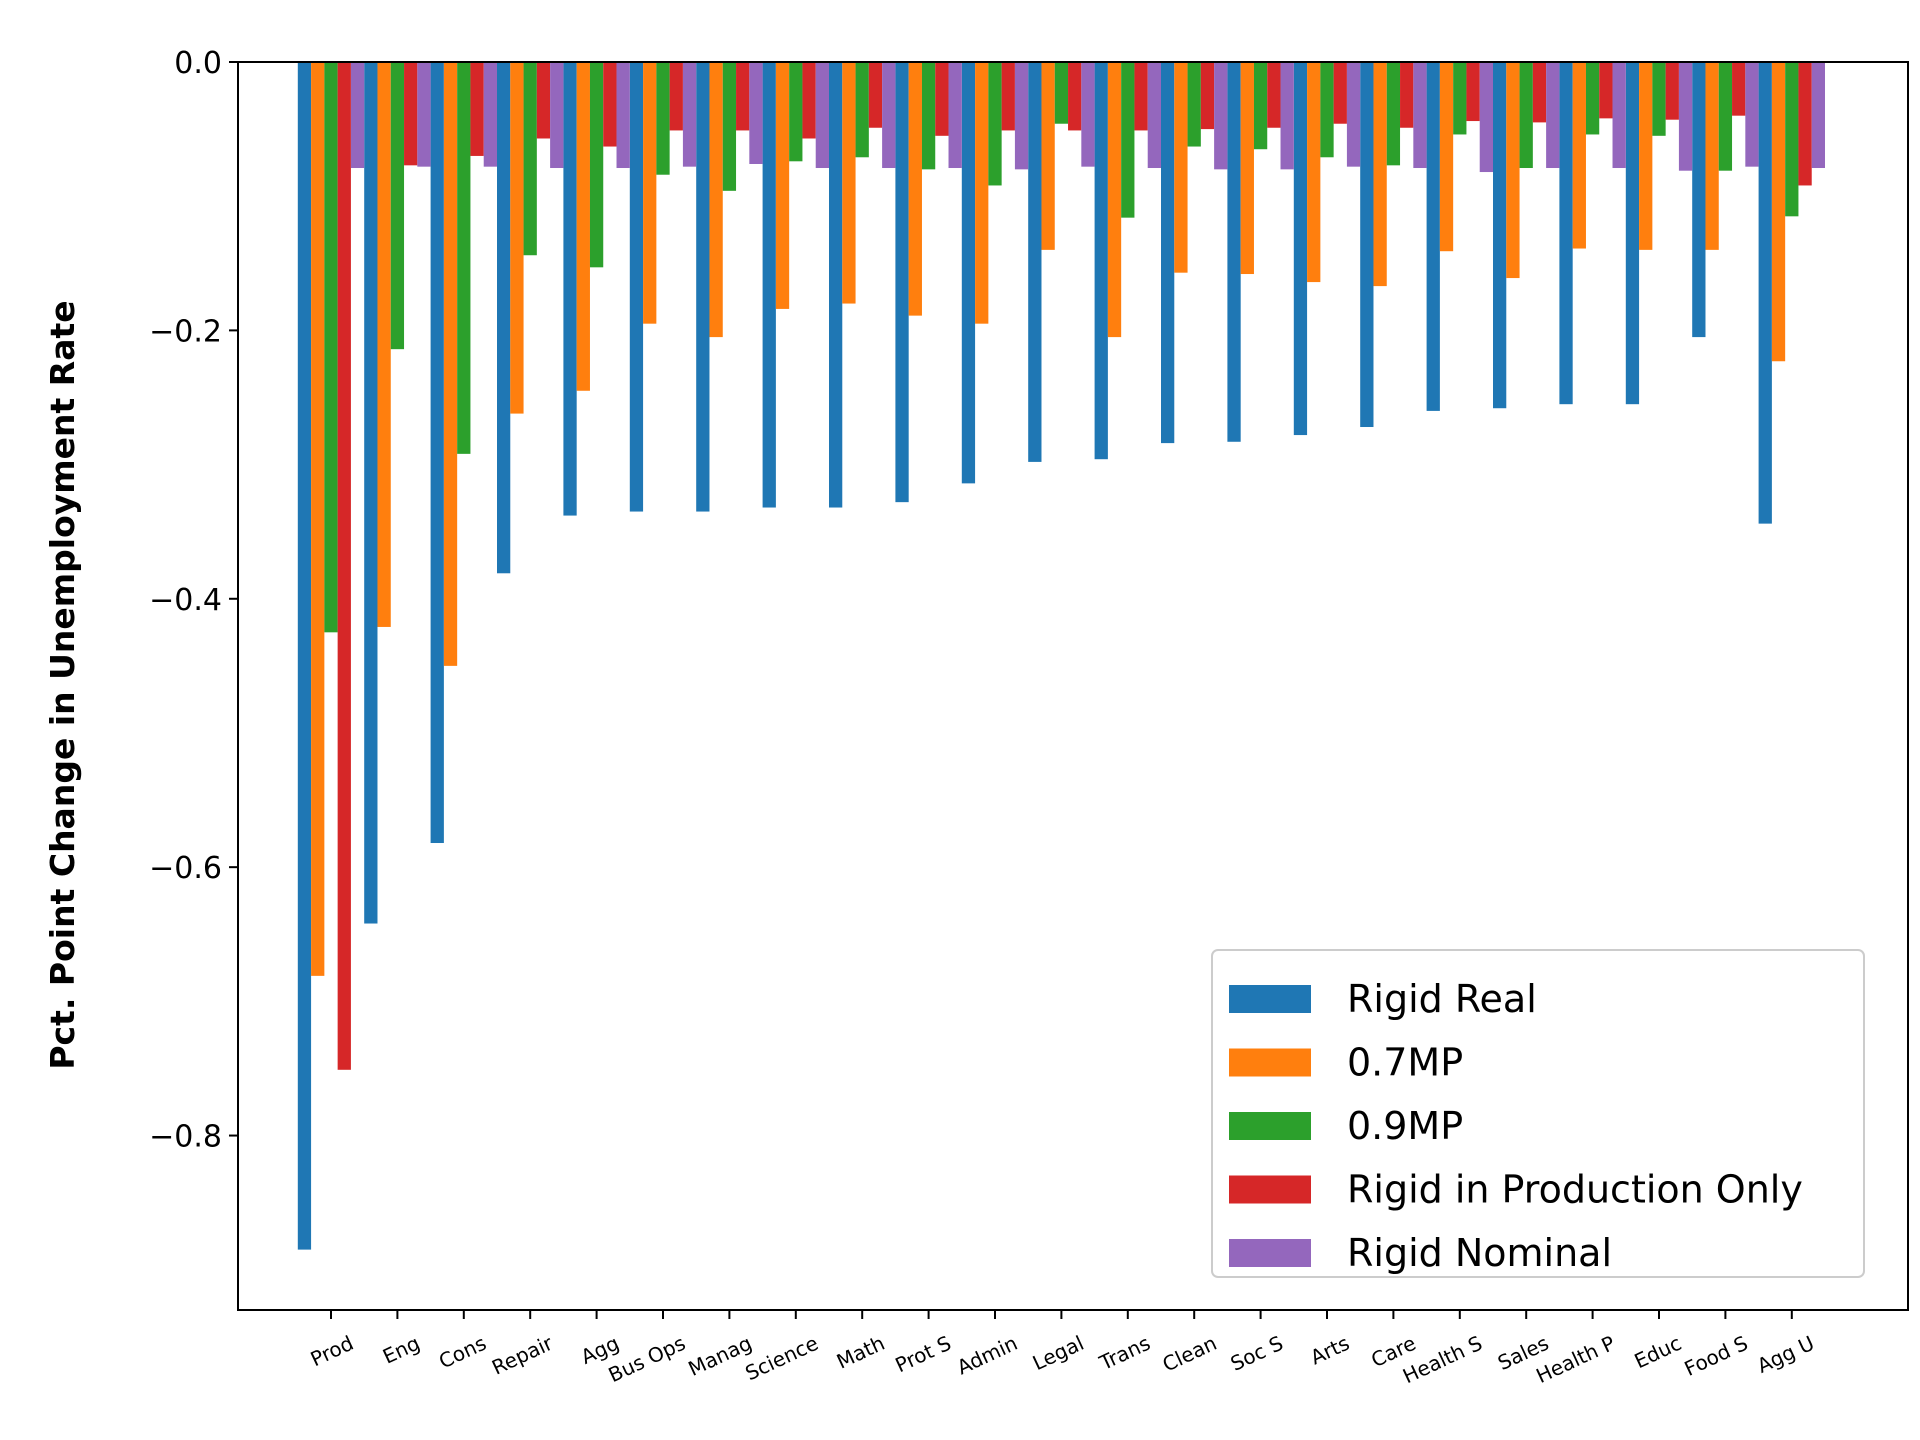 This screenshot has height=1440, width=1920. Describe the element at coordinates (1075, 96) in the screenshot. I see `bar-rigid-in-production-only-legal` at that location.